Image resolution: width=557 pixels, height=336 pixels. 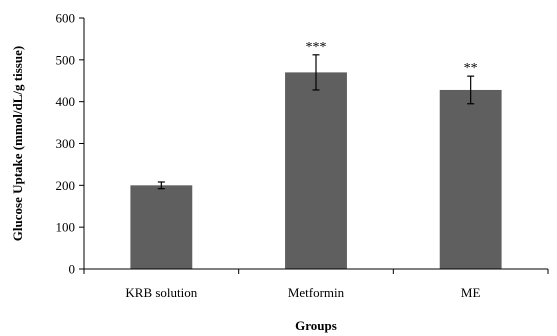 What do you see at coordinates (17, 143) in the screenshot?
I see `y-axis-title: Glucose Uptake (mmol/dL/g tissue)` at bounding box center [17, 143].